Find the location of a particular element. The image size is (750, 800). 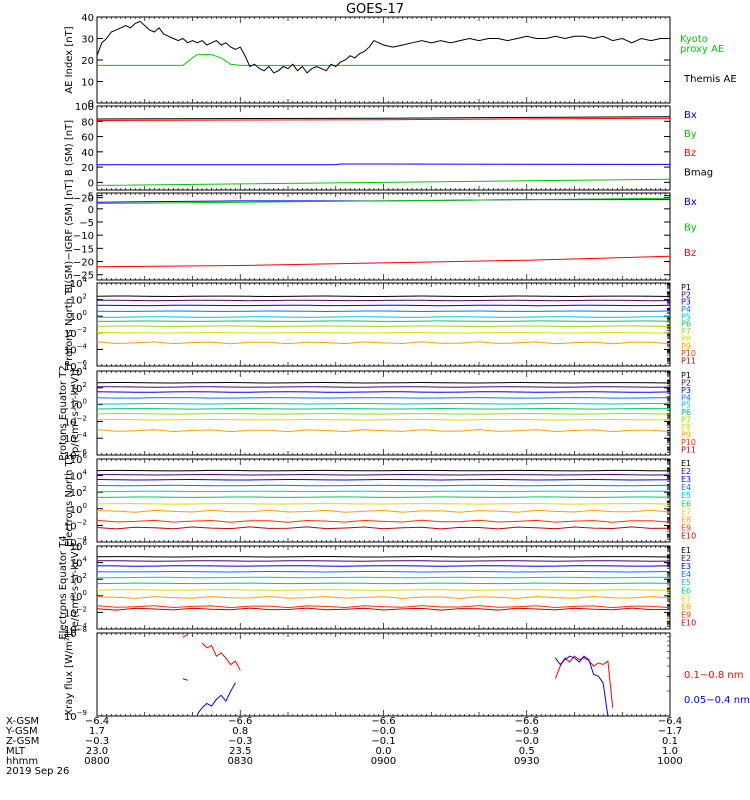

panel-x-ticks-xray is located at coordinates (383, 674).